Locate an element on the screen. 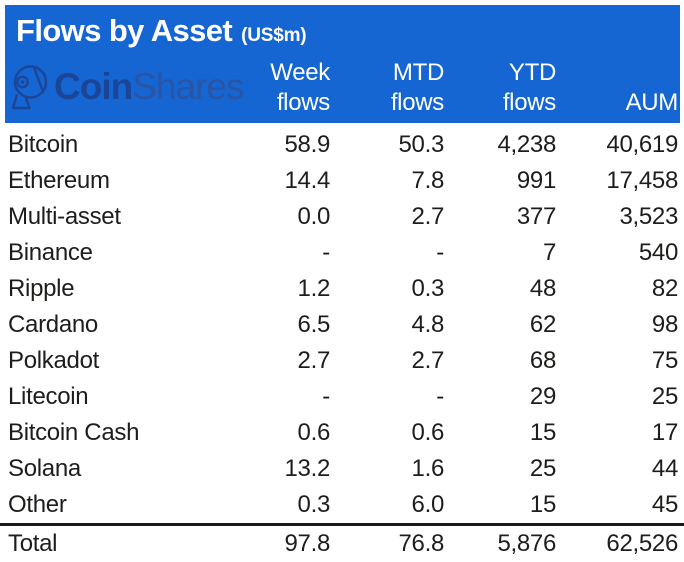 The height and width of the screenshot is (562, 684). ytd-flows-cell: 29 is located at coordinates (542, 396).